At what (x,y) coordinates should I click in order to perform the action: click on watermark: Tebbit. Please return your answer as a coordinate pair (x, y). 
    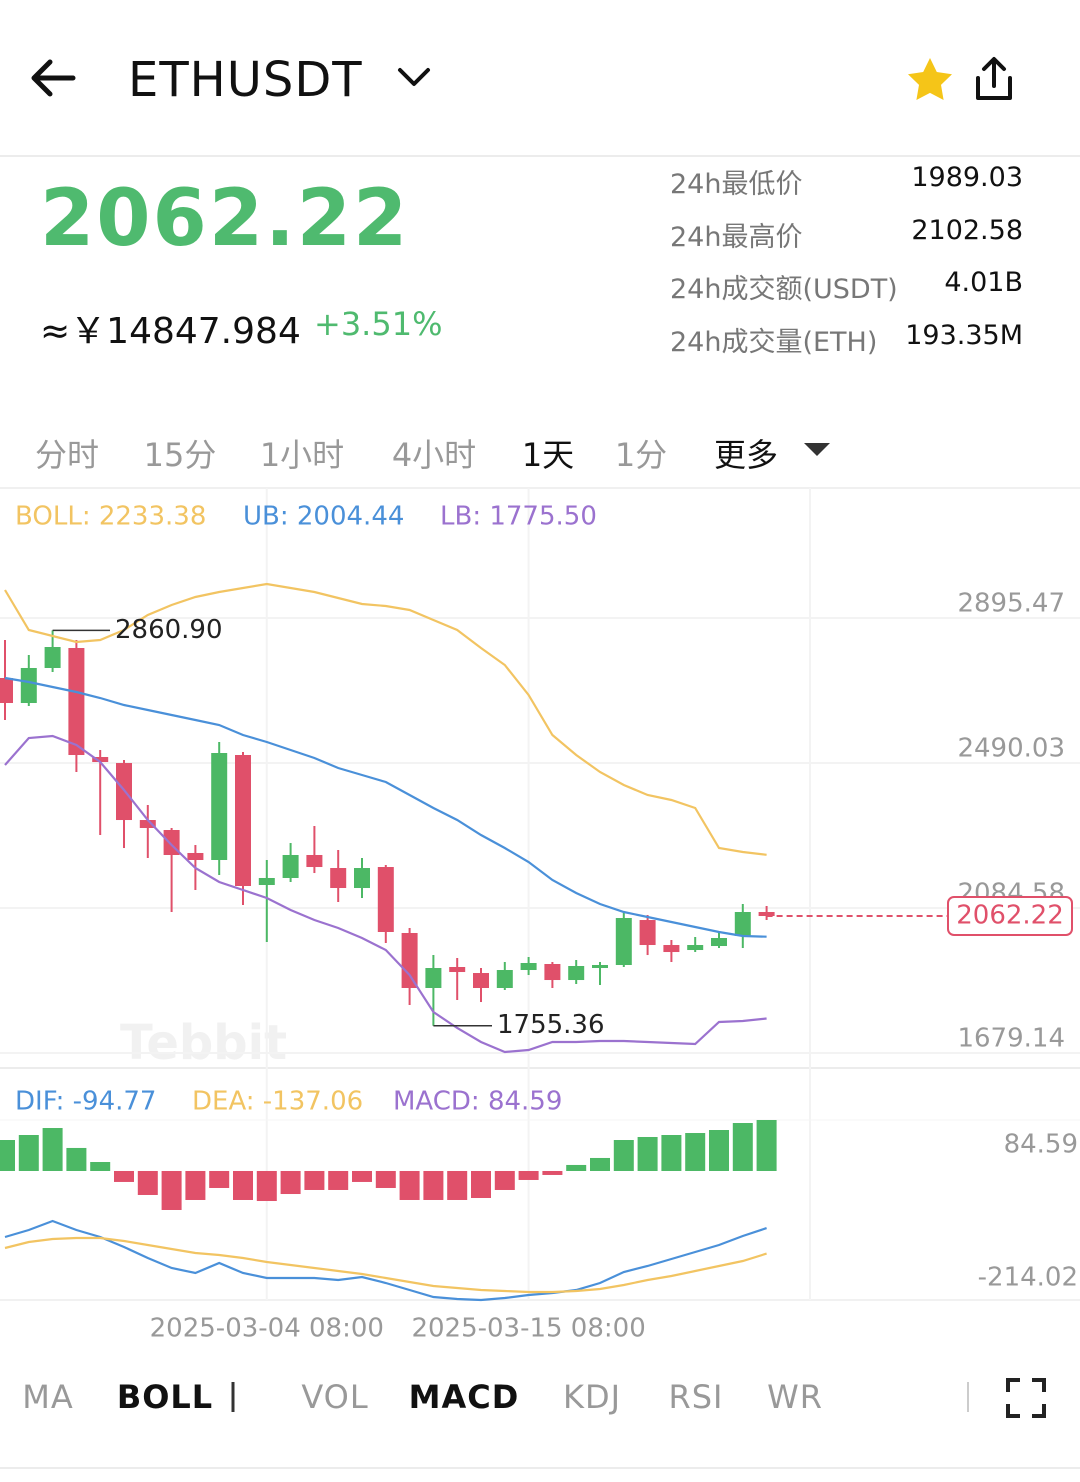
    Looking at the image, I should click on (203, 1043).